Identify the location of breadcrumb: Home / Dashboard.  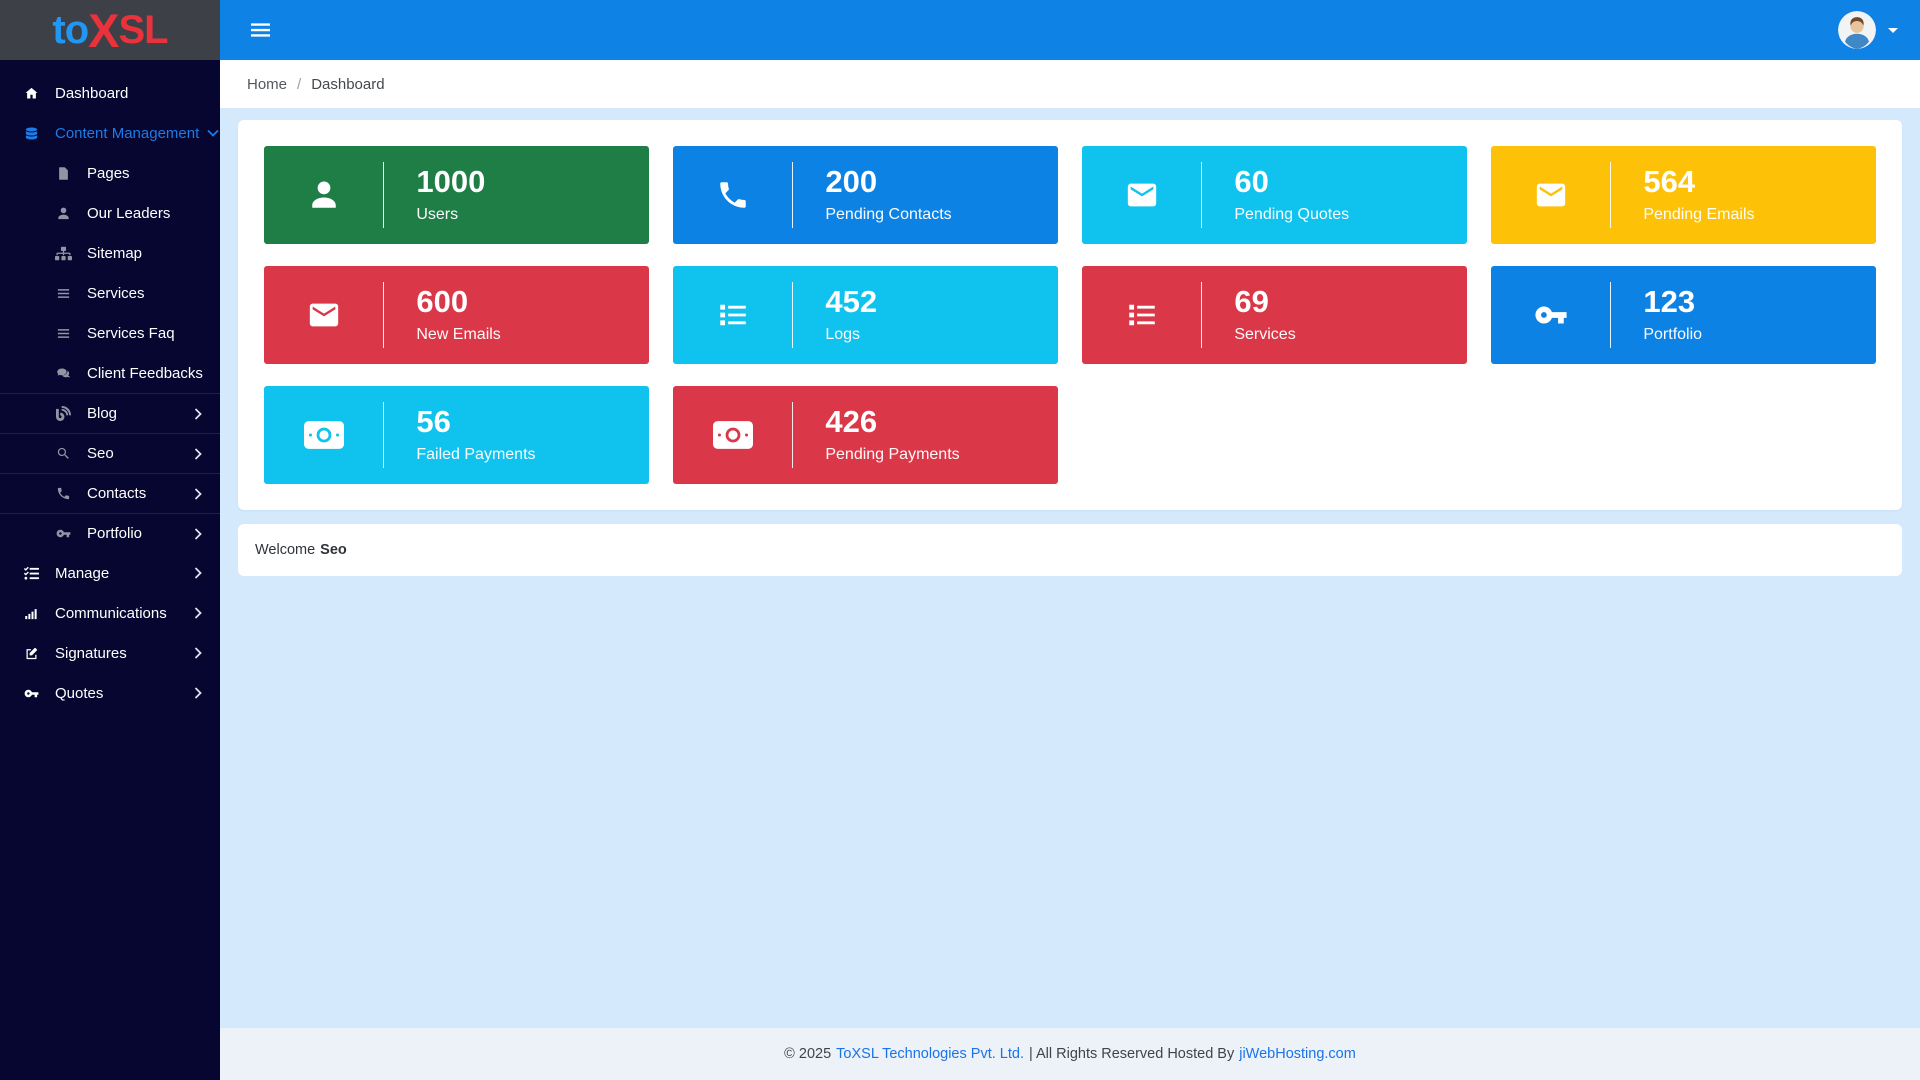
(1070, 84).